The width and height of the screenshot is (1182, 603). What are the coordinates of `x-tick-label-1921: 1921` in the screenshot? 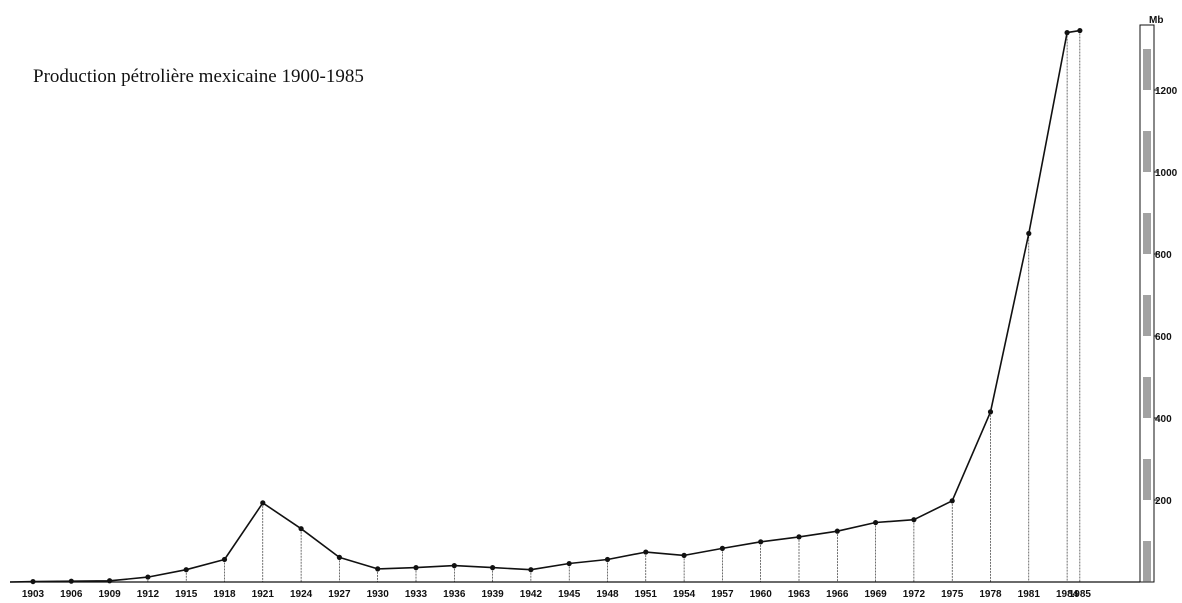 It's located at (263, 594).